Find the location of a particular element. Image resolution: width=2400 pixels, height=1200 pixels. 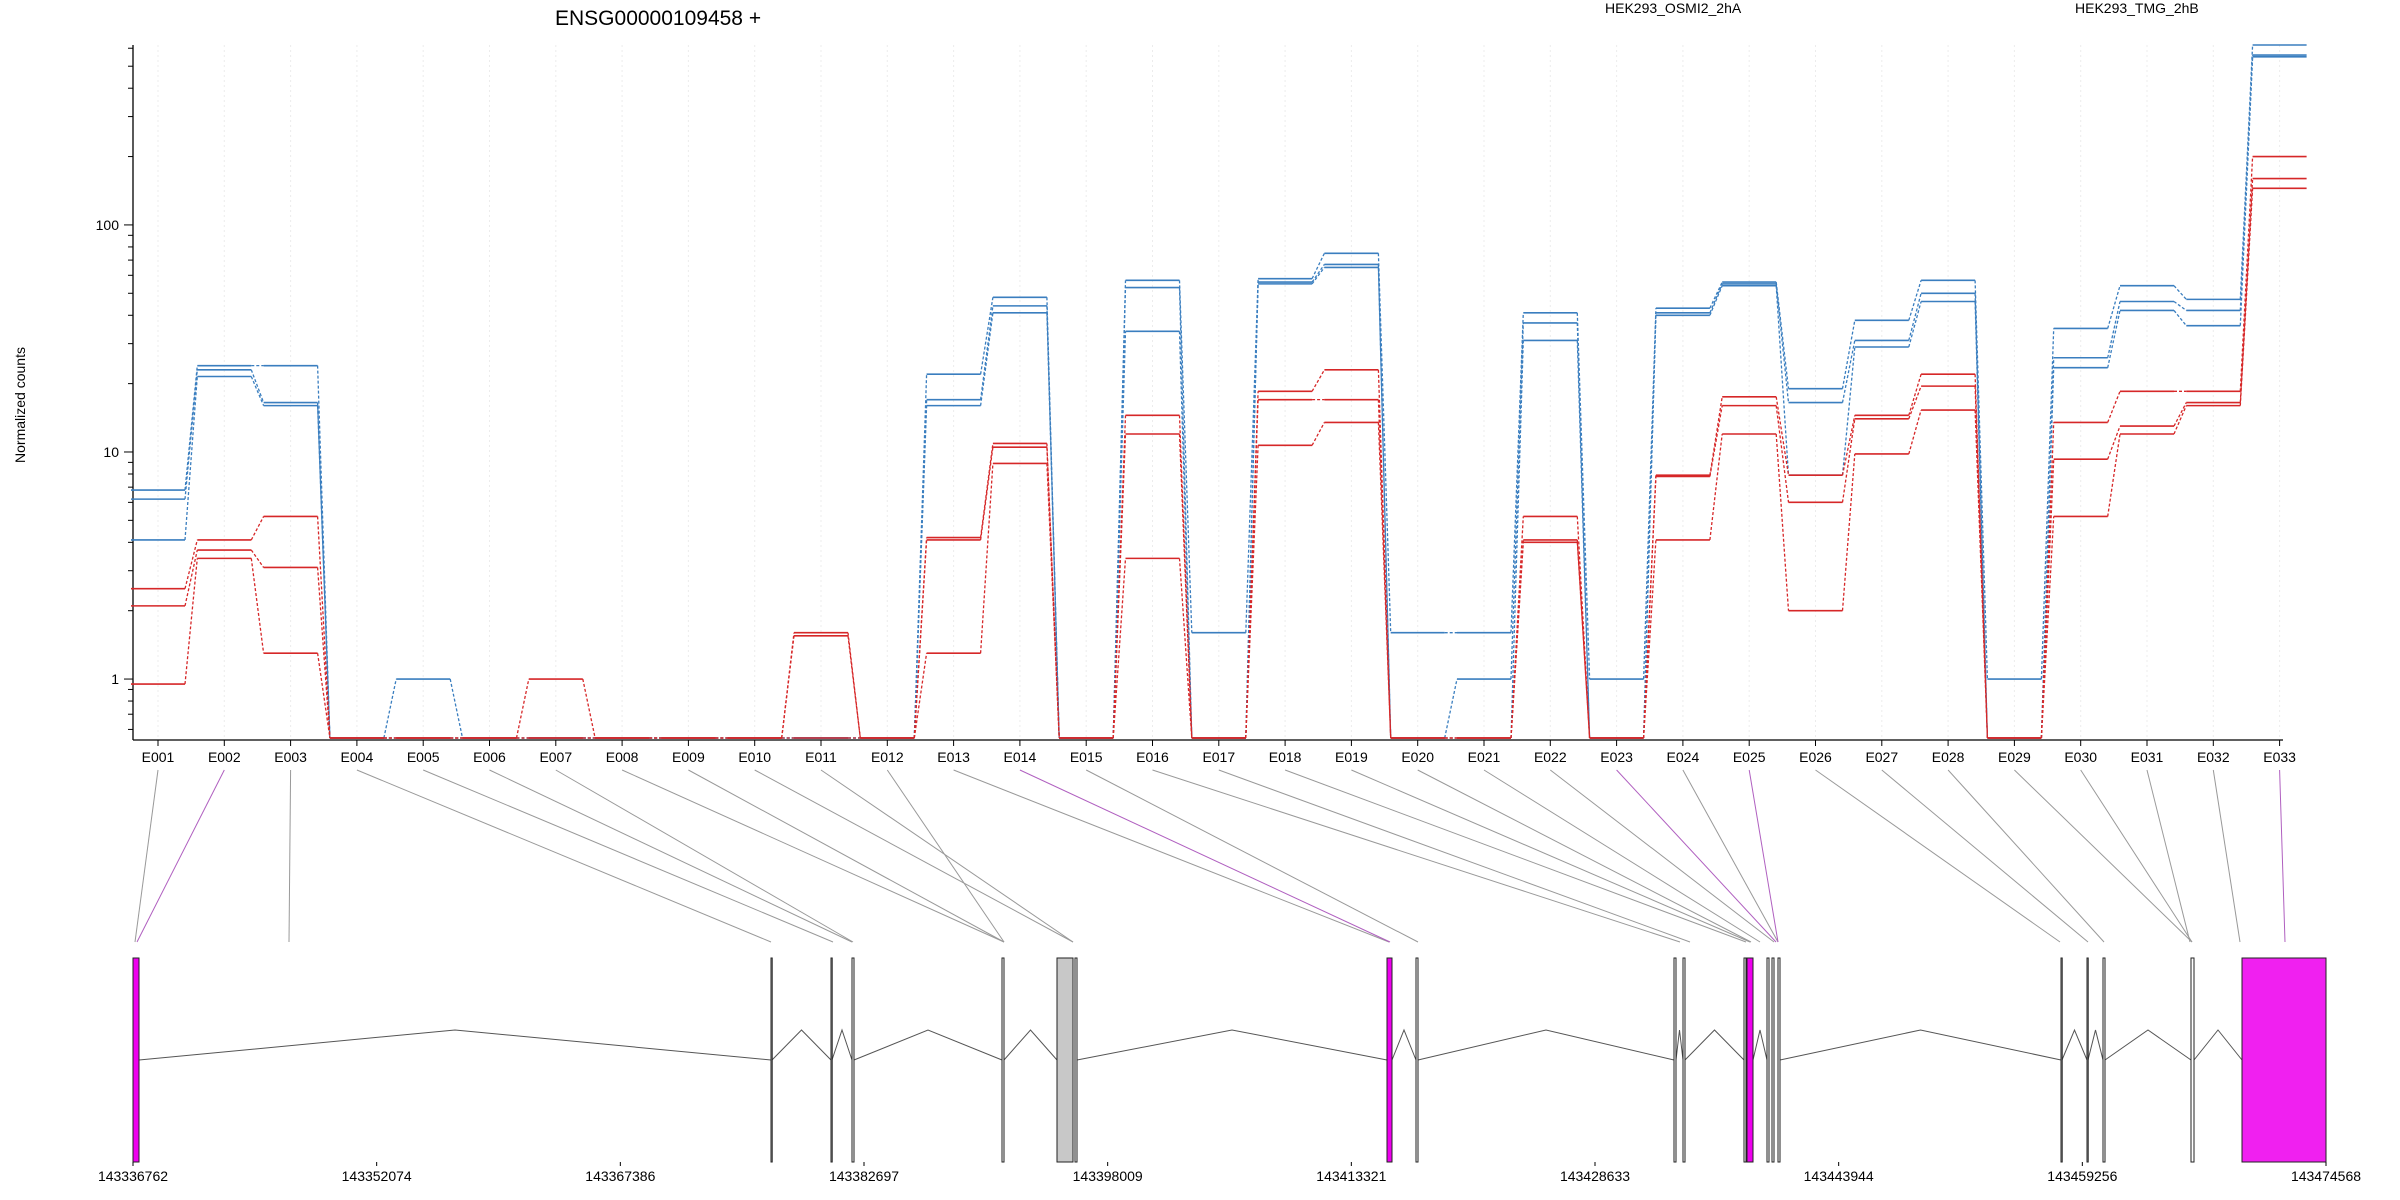

x-tick-label: E011 is located at coordinates (821, 757).